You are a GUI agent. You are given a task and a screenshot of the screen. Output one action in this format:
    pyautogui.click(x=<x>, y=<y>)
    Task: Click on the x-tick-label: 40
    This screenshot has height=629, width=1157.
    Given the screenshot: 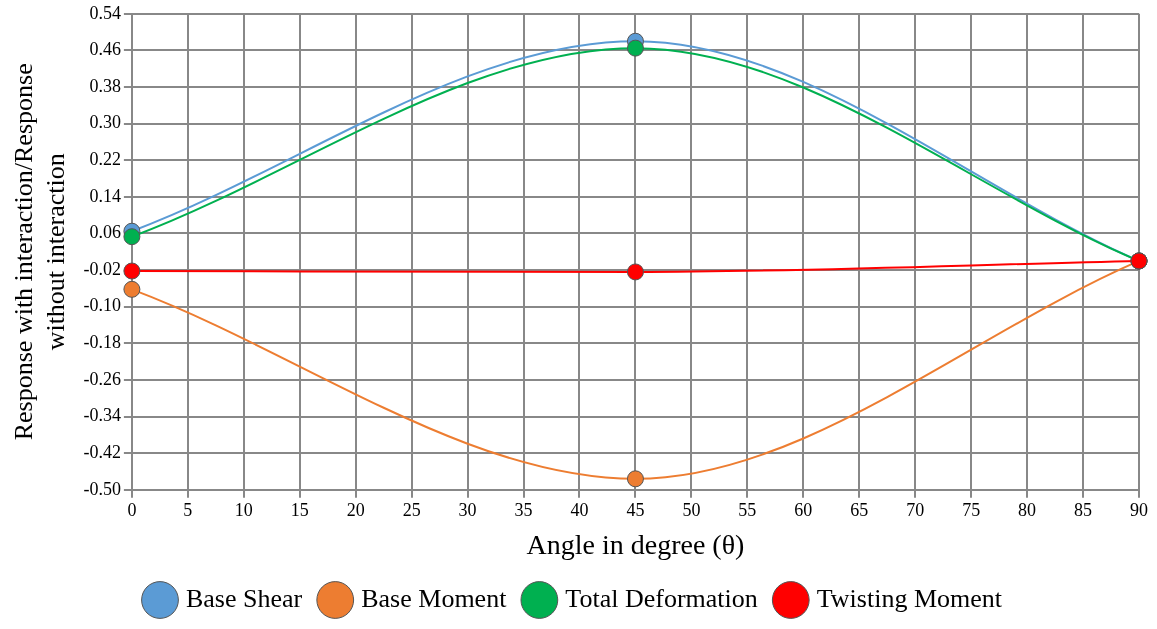 What is the action you would take?
    pyautogui.click(x=579, y=510)
    